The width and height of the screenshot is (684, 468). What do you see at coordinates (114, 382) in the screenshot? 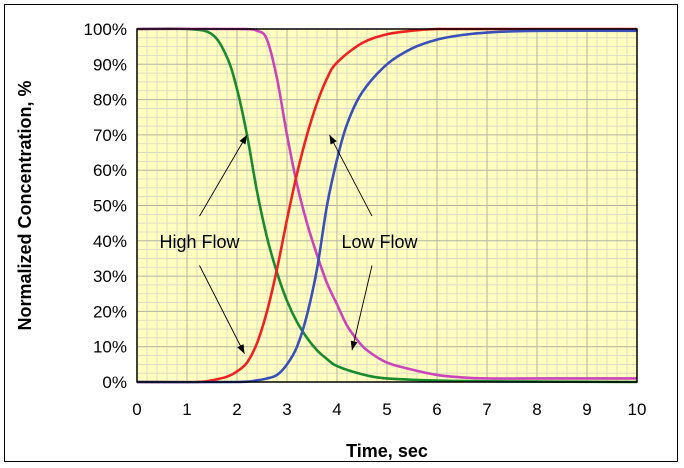
I see `y-tick-label: 0%` at bounding box center [114, 382].